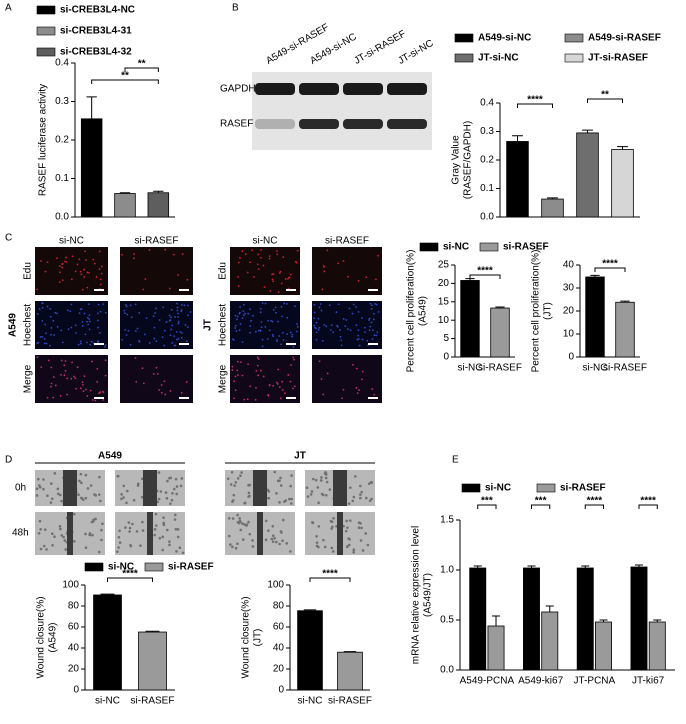 Image resolution: width=686 pixels, height=724 pixels. What do you see at coordinates (625, 368) in the screenshot?
I see `x-tick-label: si-RASEF` at bounding box center [625, 368].